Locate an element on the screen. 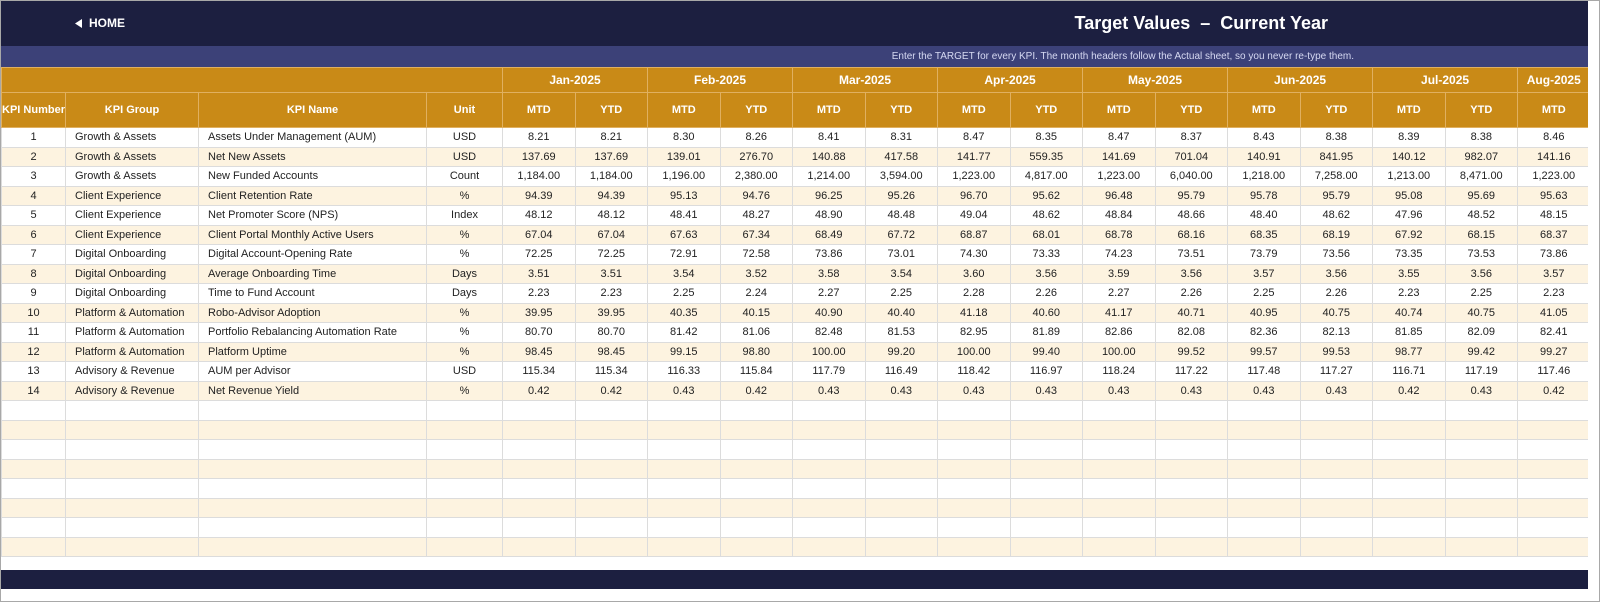  header-spacer is located at coordinates (252, 80).